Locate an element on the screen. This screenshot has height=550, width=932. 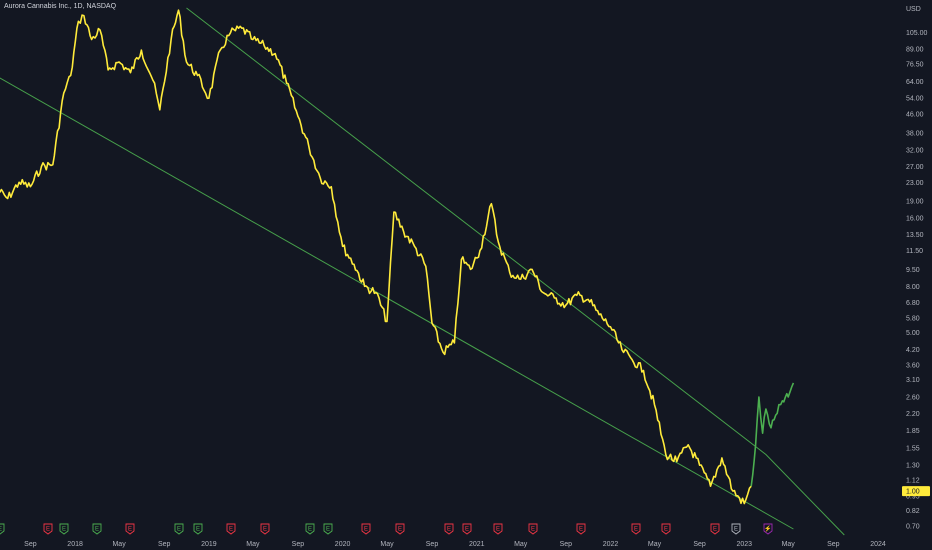
x-tick-label: 2020 is located at coordinates (343, 544).